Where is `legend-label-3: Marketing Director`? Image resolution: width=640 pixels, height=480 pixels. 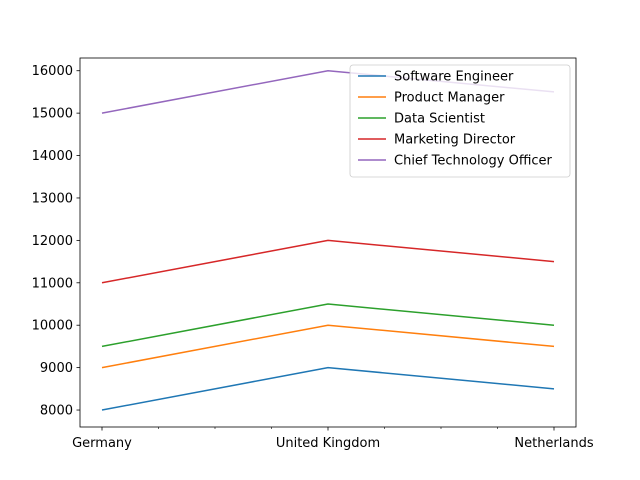 legend-label-3: Marketing Director is located at coordinates (455, 140).